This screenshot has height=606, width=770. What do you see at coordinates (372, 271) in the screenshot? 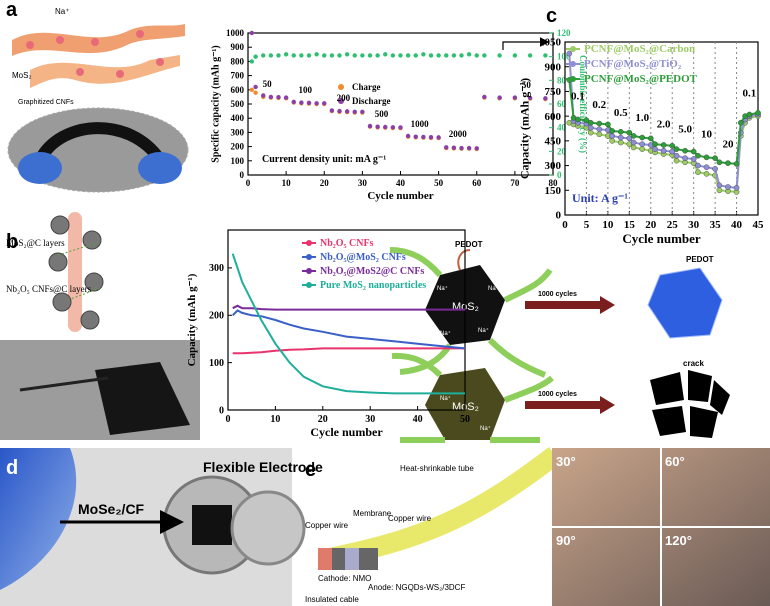
I see `legend-entry: Nb₂O₅@MoS2@C CNFs` at bounding box center [372, 271].